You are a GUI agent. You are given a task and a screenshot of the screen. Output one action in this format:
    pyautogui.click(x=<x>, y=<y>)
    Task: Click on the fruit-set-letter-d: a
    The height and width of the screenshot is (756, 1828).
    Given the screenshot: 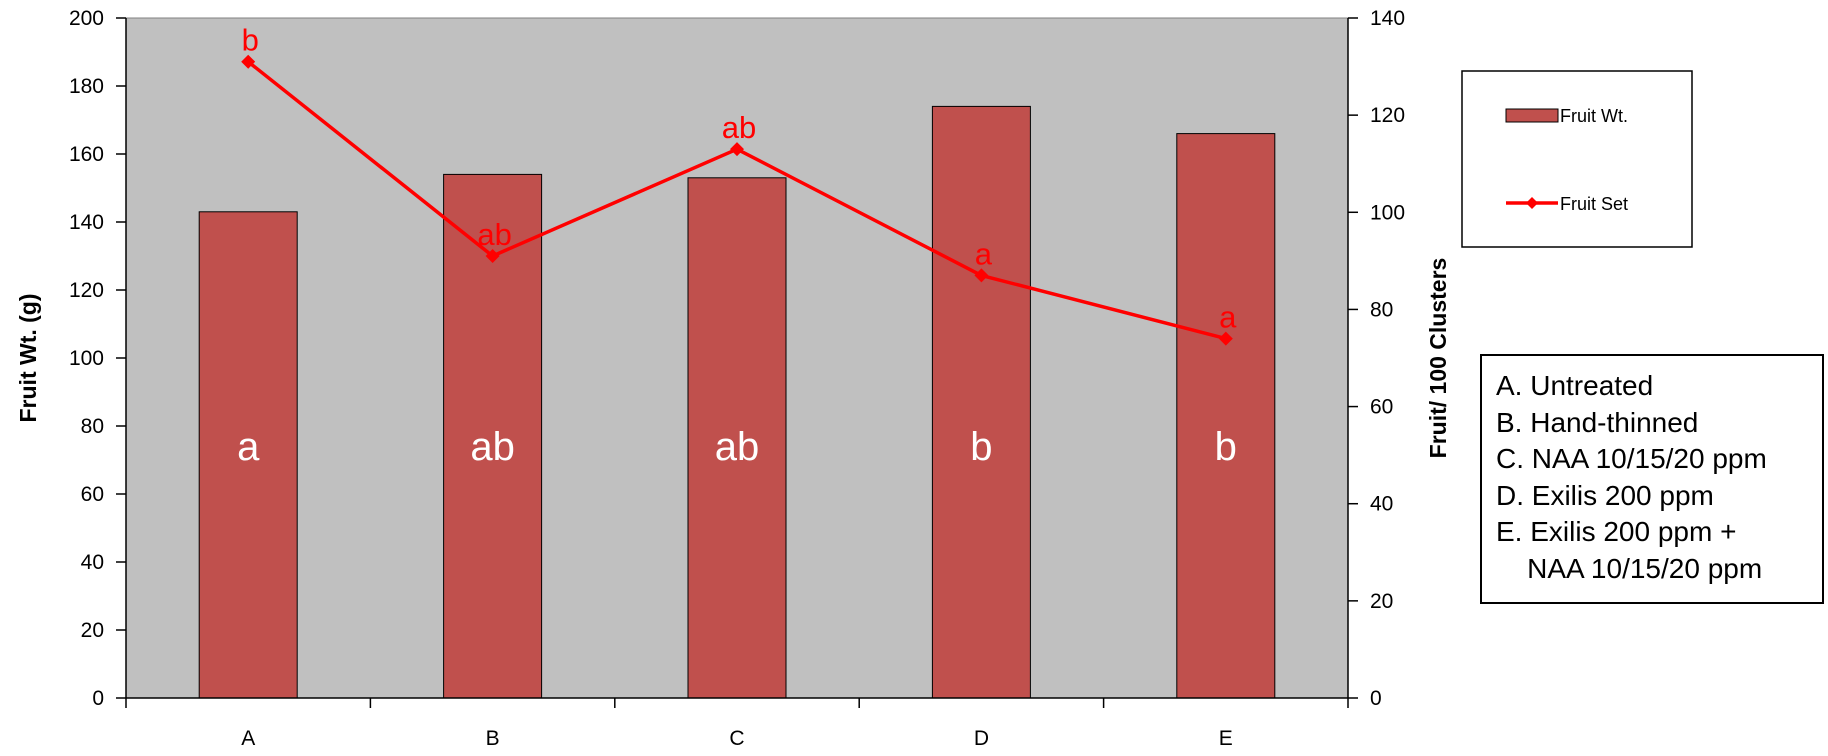 What is the action you would take?
    pyautogui.click(x=984, y=253)
    